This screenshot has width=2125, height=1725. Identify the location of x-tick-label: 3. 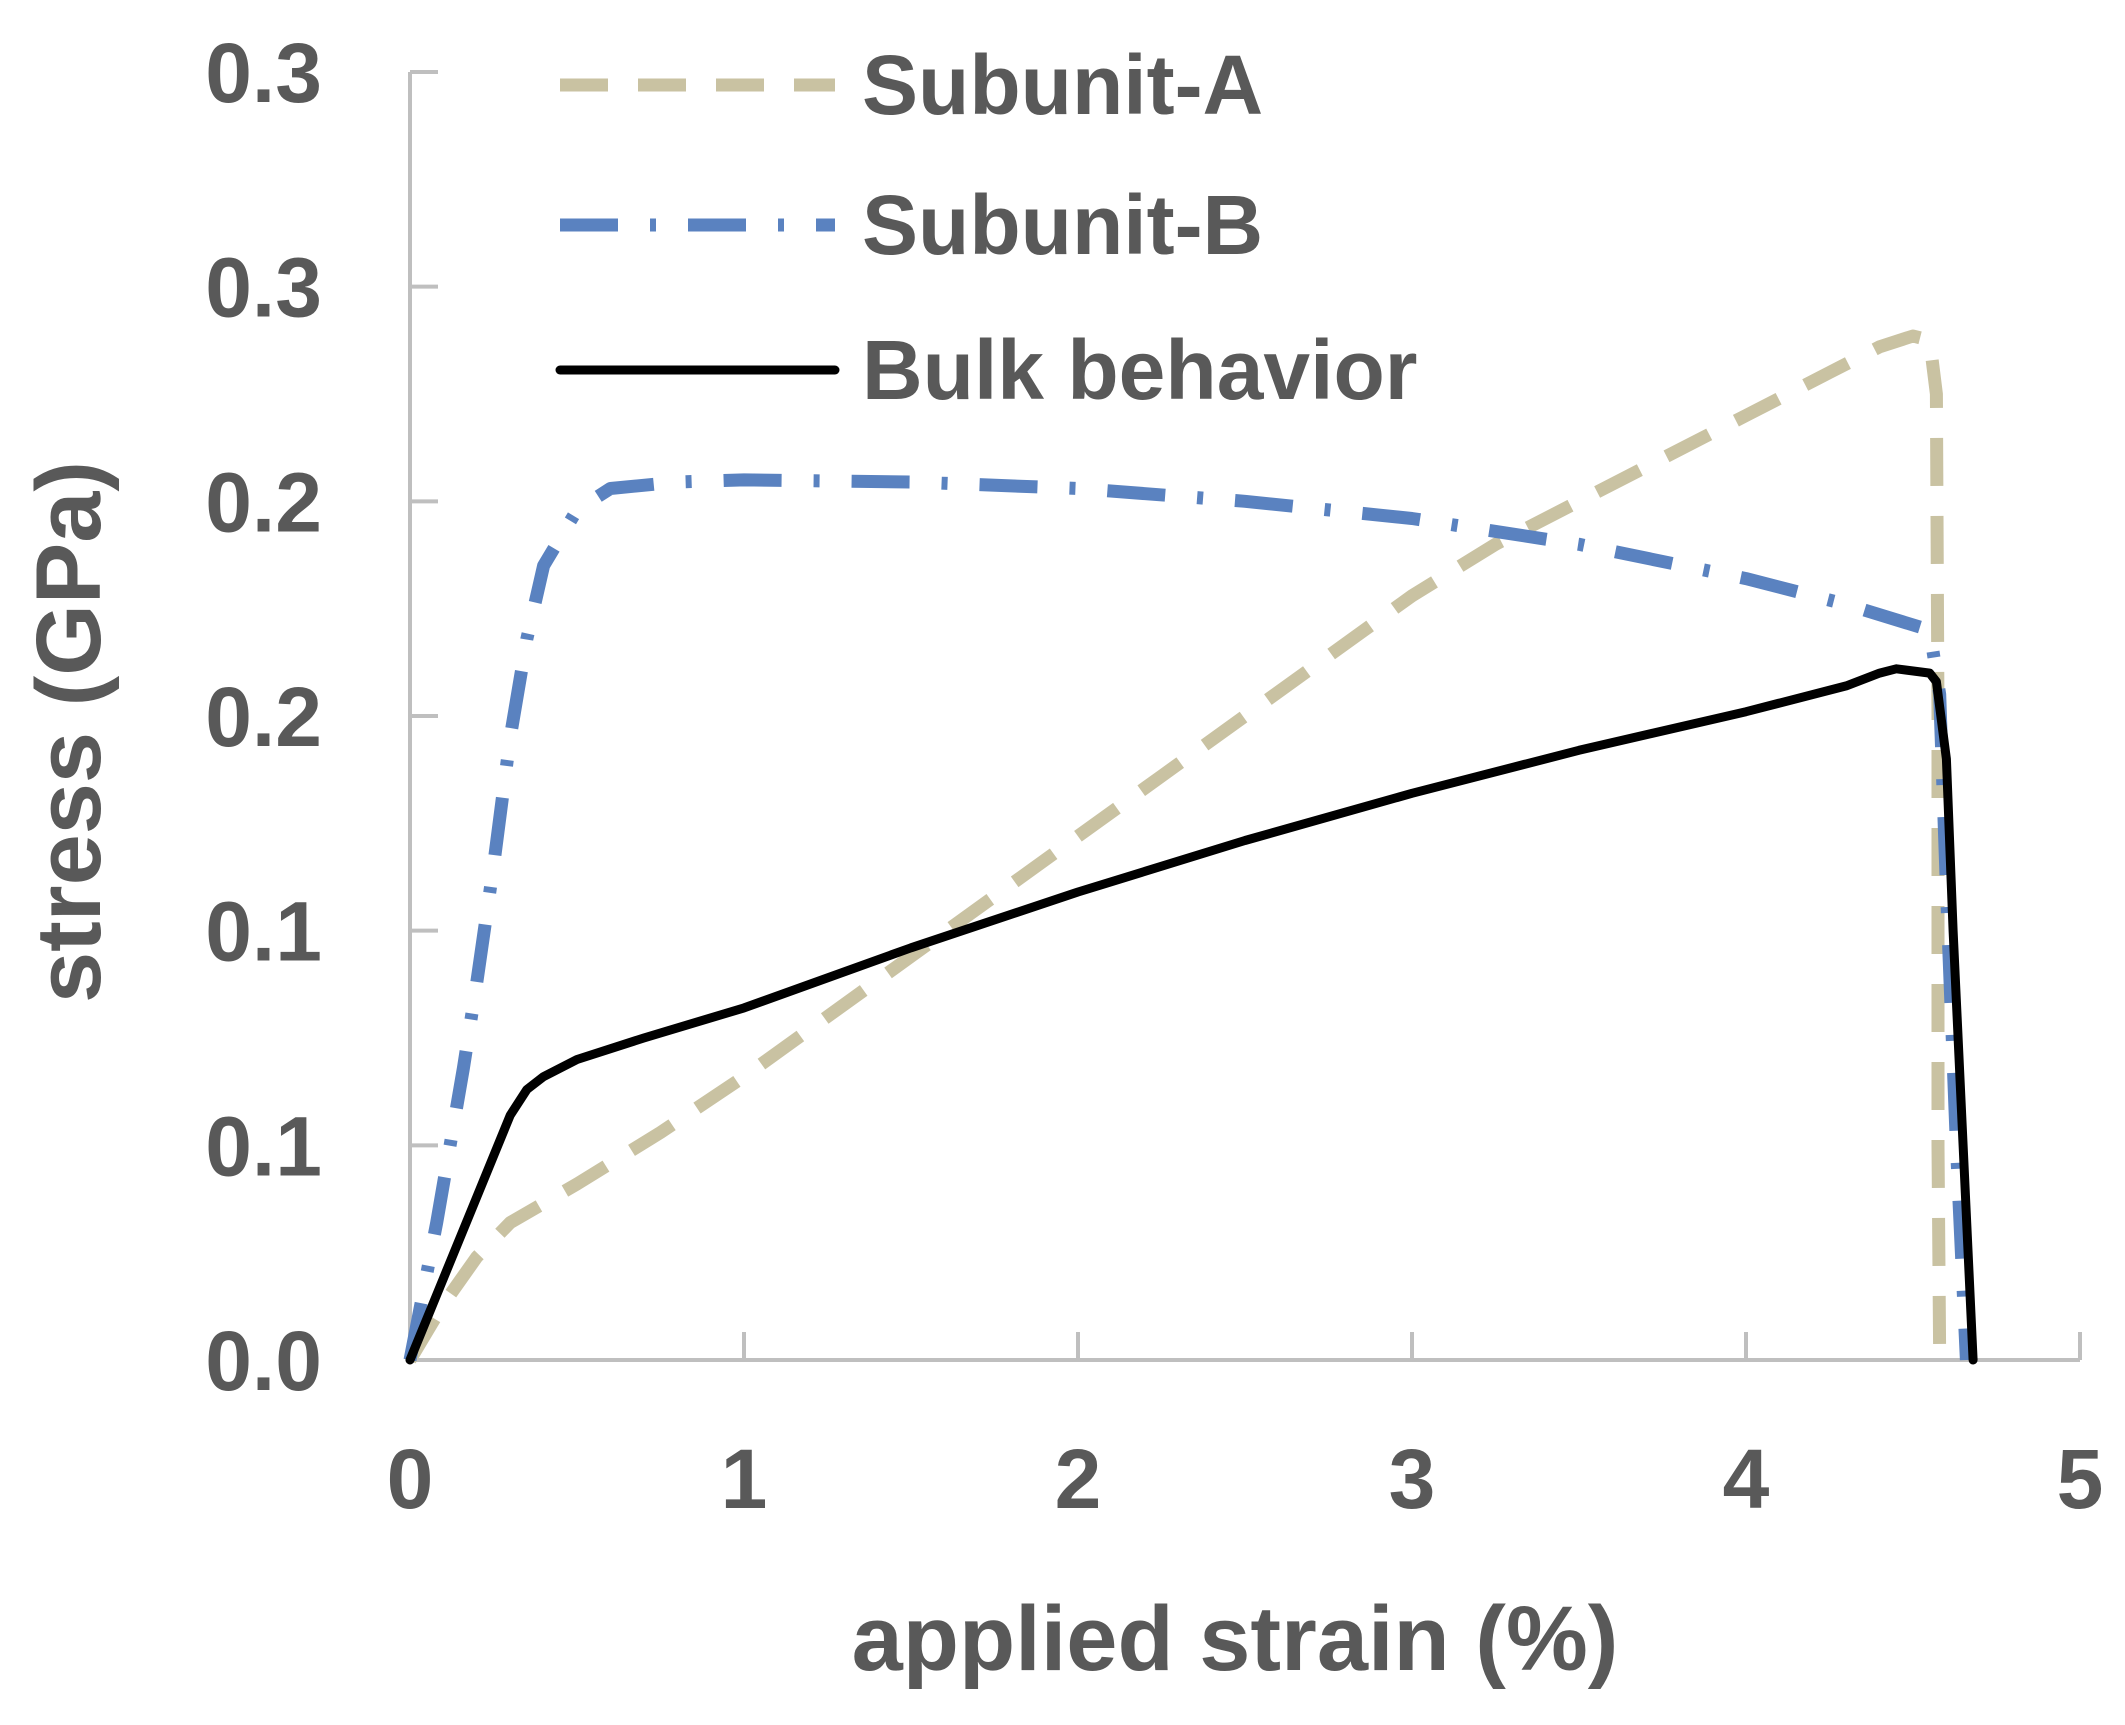
(1412, 1479).